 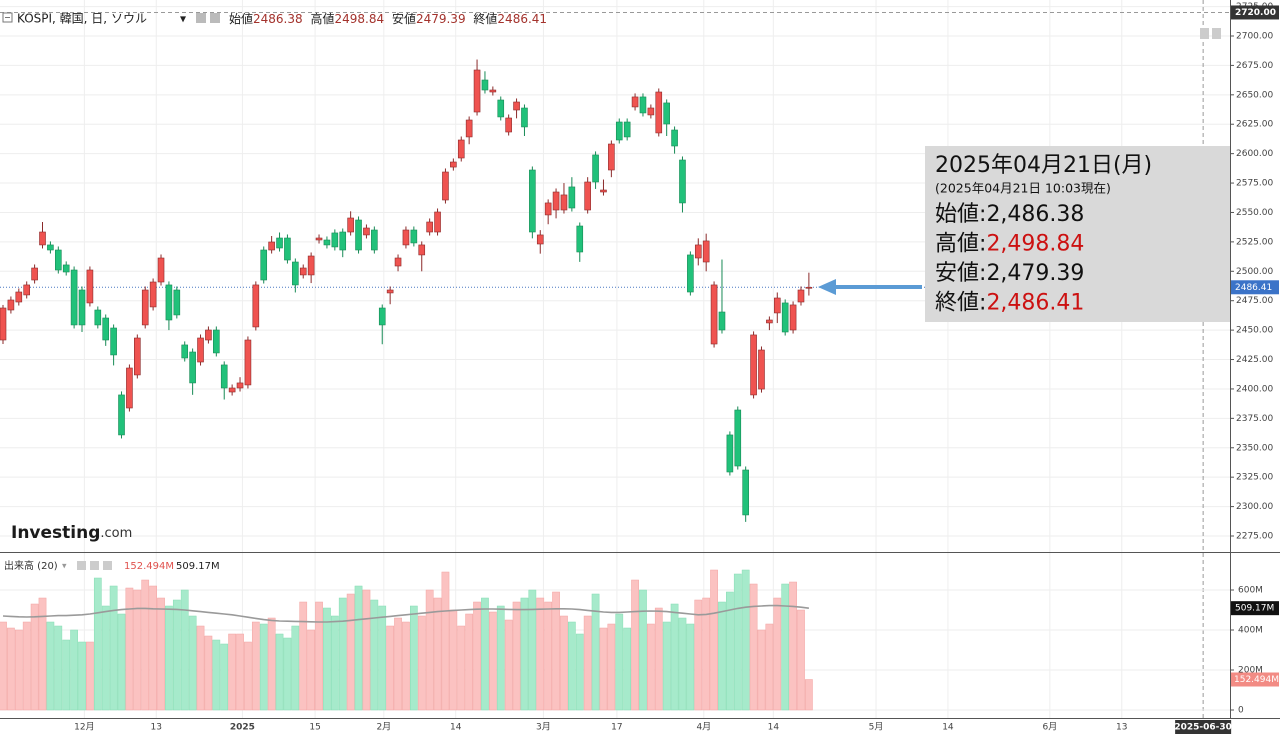 What do you see at coordinates (441, 19) in the screenshot?
I see `ohlc-value: 2479.39` at bounding box center [441, 19].